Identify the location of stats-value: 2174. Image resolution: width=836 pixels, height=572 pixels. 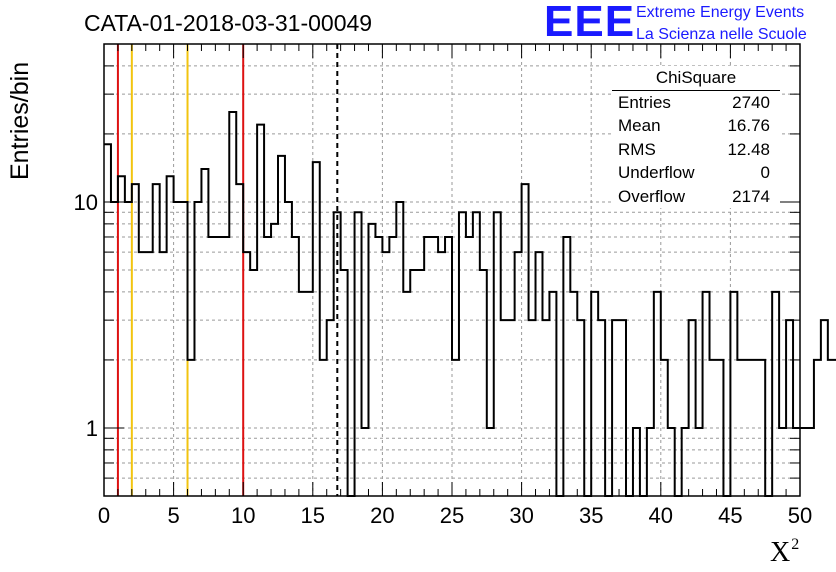
(751, 196).